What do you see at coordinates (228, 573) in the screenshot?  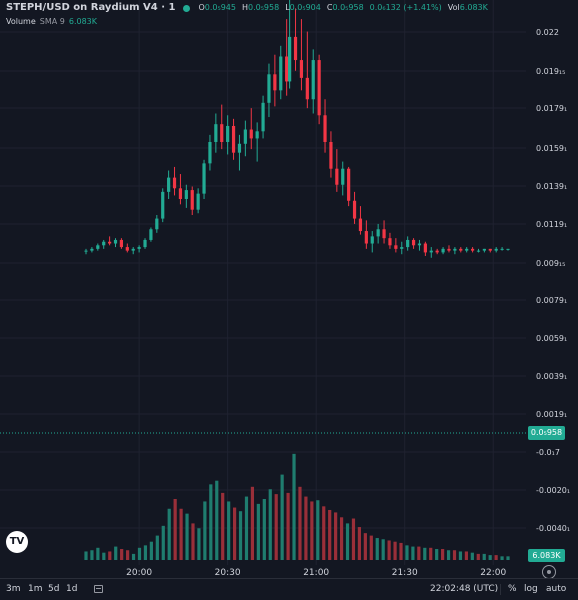 I see `x-tick-label-1: 20:30` at bounding box center [228, 573].